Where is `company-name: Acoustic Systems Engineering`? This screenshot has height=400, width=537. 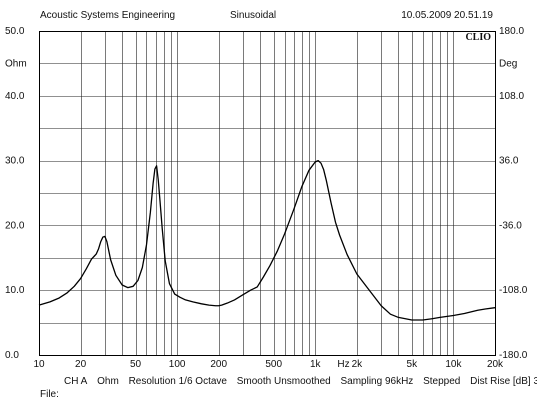
company-name: Acoustic Systems Engineering is located at coordinates (108, 15).